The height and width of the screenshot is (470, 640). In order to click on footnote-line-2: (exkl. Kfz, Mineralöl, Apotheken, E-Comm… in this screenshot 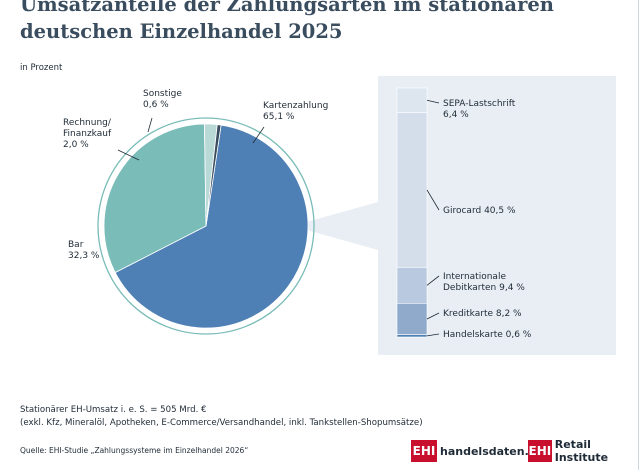, I will do `click(221, 423)`.